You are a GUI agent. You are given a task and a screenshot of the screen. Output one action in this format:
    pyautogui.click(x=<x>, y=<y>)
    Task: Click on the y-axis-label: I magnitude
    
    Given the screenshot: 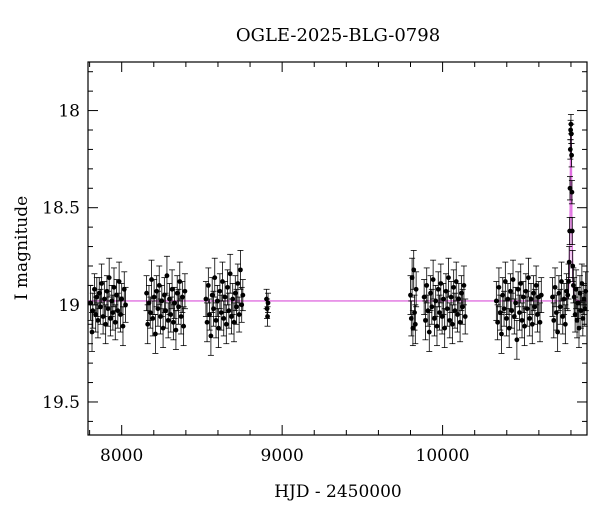 What is the action you would take?
    pyautogui.click(x=22, y=248)
    